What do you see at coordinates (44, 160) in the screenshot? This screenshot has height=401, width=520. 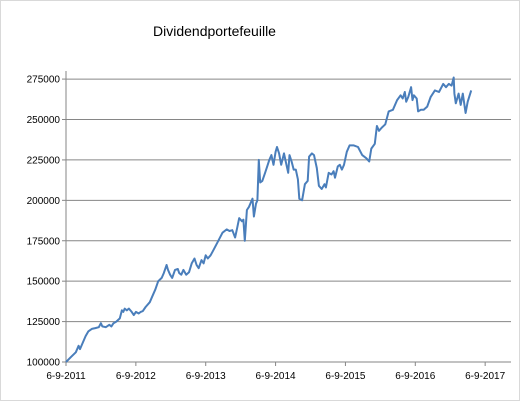 I see `y-tick-label: 225000` at bounding box center [44, 160].